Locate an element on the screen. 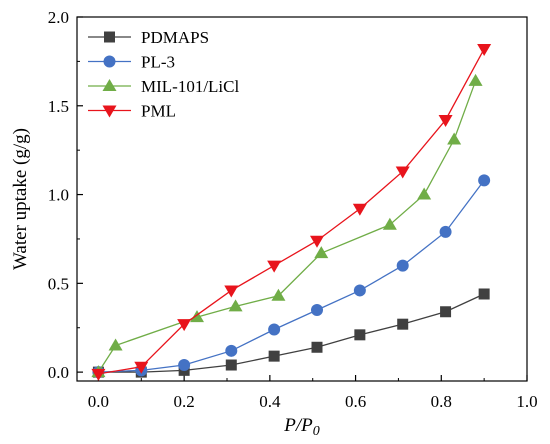 The image size is (550, 444). series-line is located at coordinates (291, 333).